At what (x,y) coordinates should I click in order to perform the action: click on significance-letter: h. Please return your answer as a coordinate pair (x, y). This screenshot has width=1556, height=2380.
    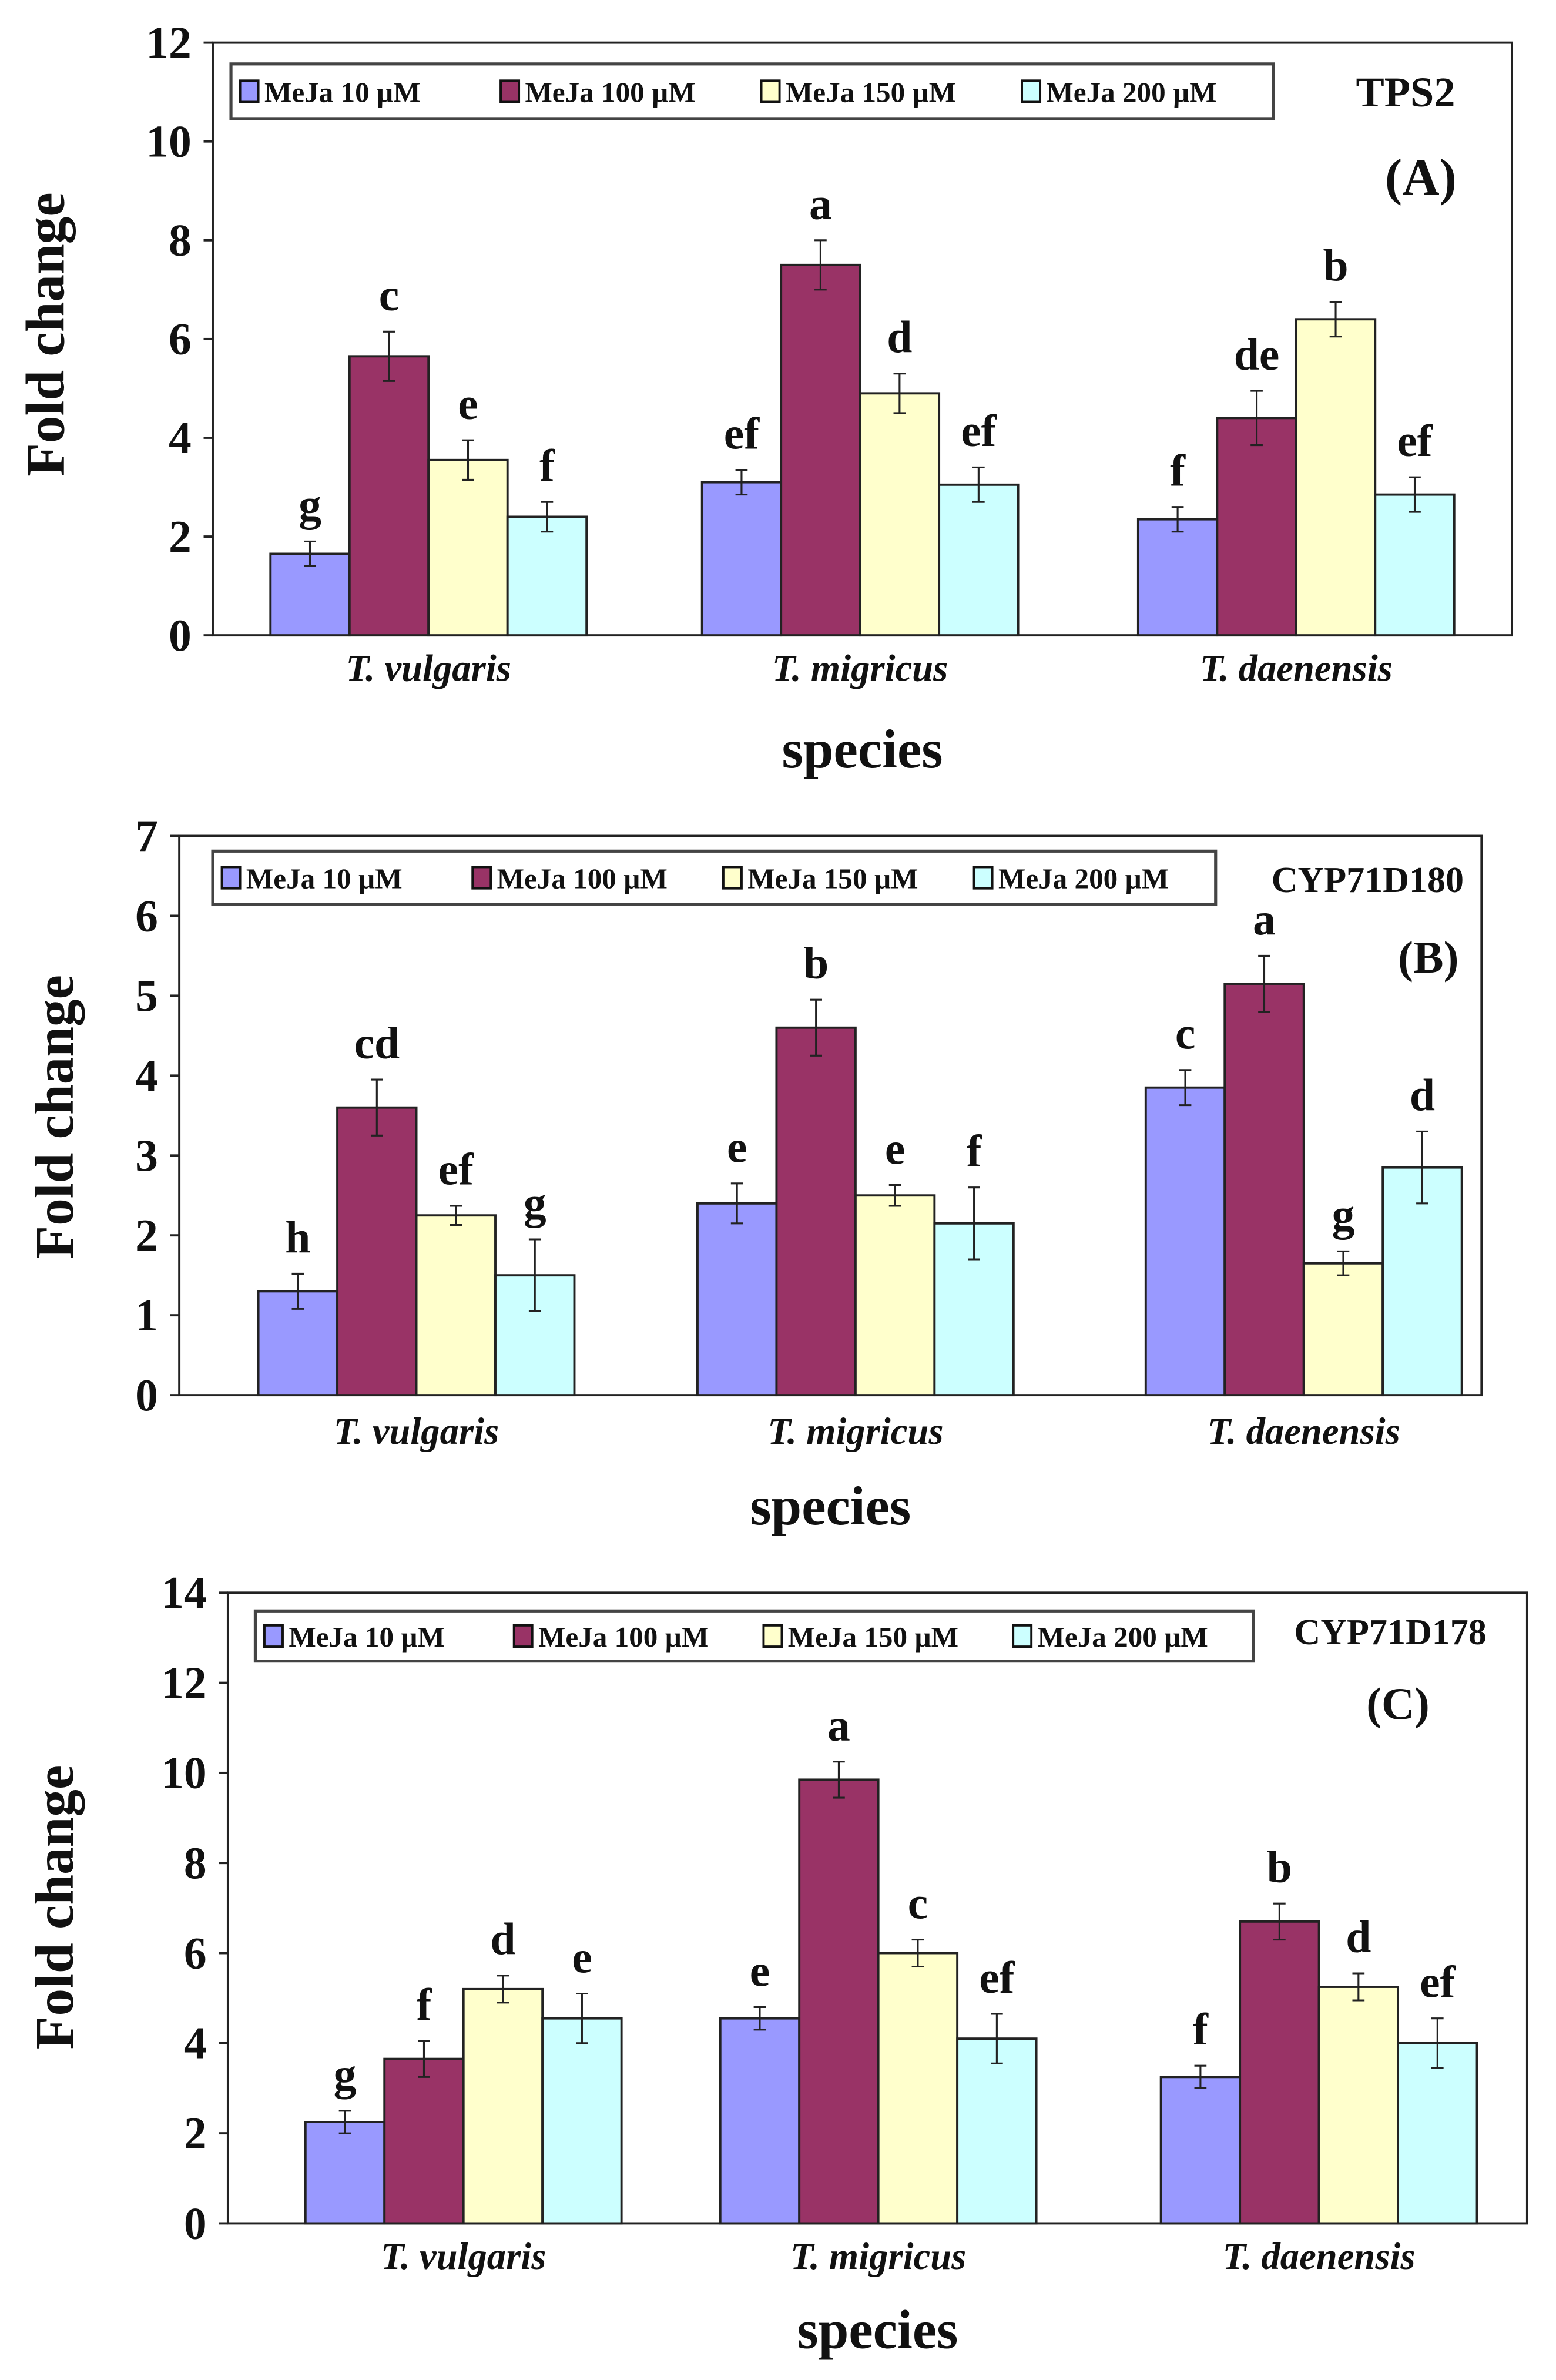
    Looking at the image, I should click on (297, 1237).